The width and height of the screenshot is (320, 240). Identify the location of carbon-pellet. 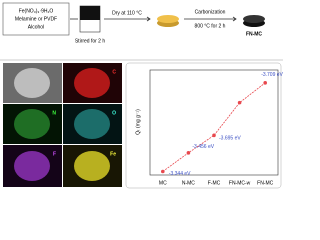
(254, 19).